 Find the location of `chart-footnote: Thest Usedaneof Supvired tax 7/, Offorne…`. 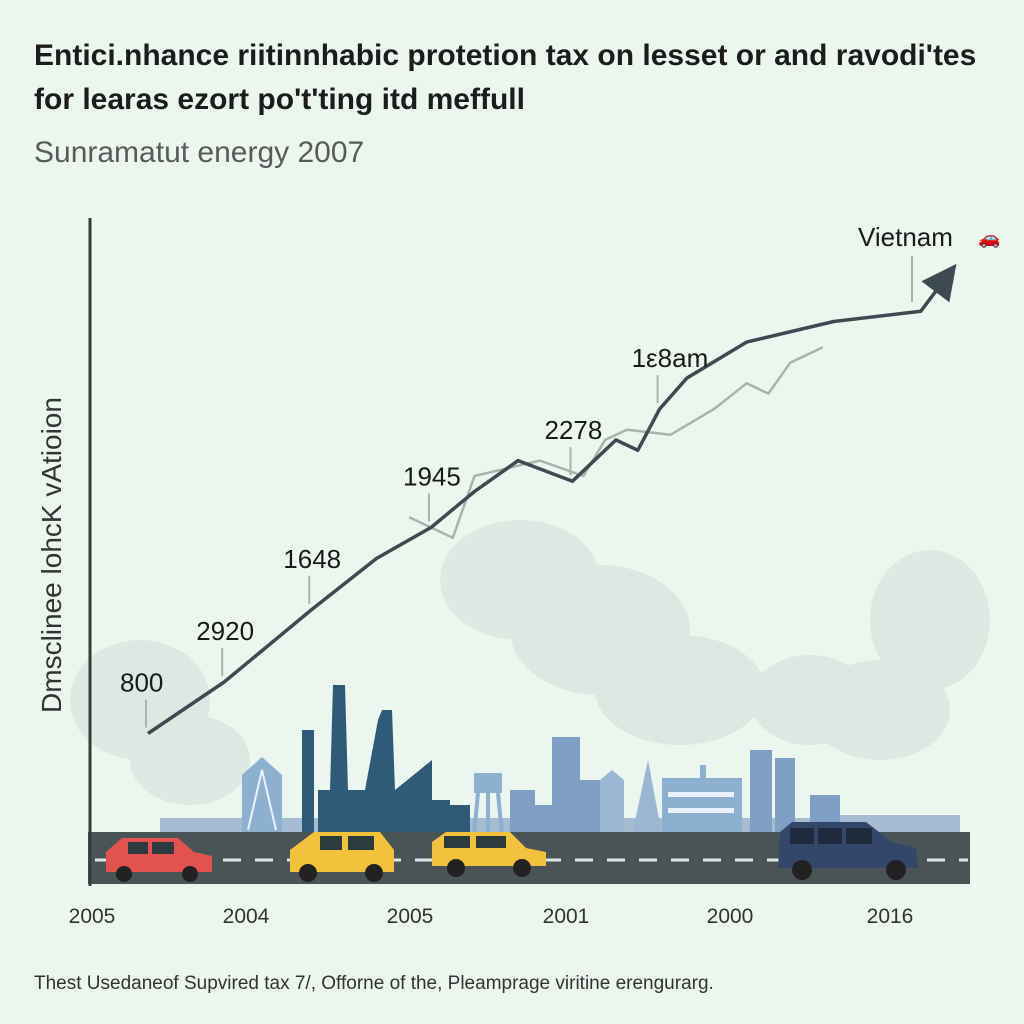

chart-footnote: Thest Usedaneof Supvired tax 7/, Offorne… is located at coordinates (374, 983).